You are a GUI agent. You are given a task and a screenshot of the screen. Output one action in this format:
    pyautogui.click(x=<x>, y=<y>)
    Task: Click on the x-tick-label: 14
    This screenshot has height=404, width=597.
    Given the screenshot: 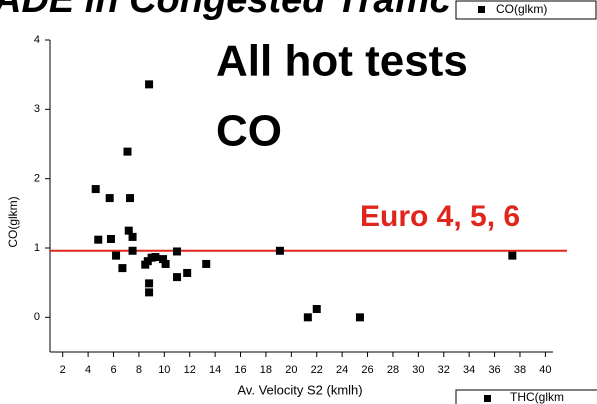 What is the action you would take?
    pyautogui.click(x=215, y=370)
    